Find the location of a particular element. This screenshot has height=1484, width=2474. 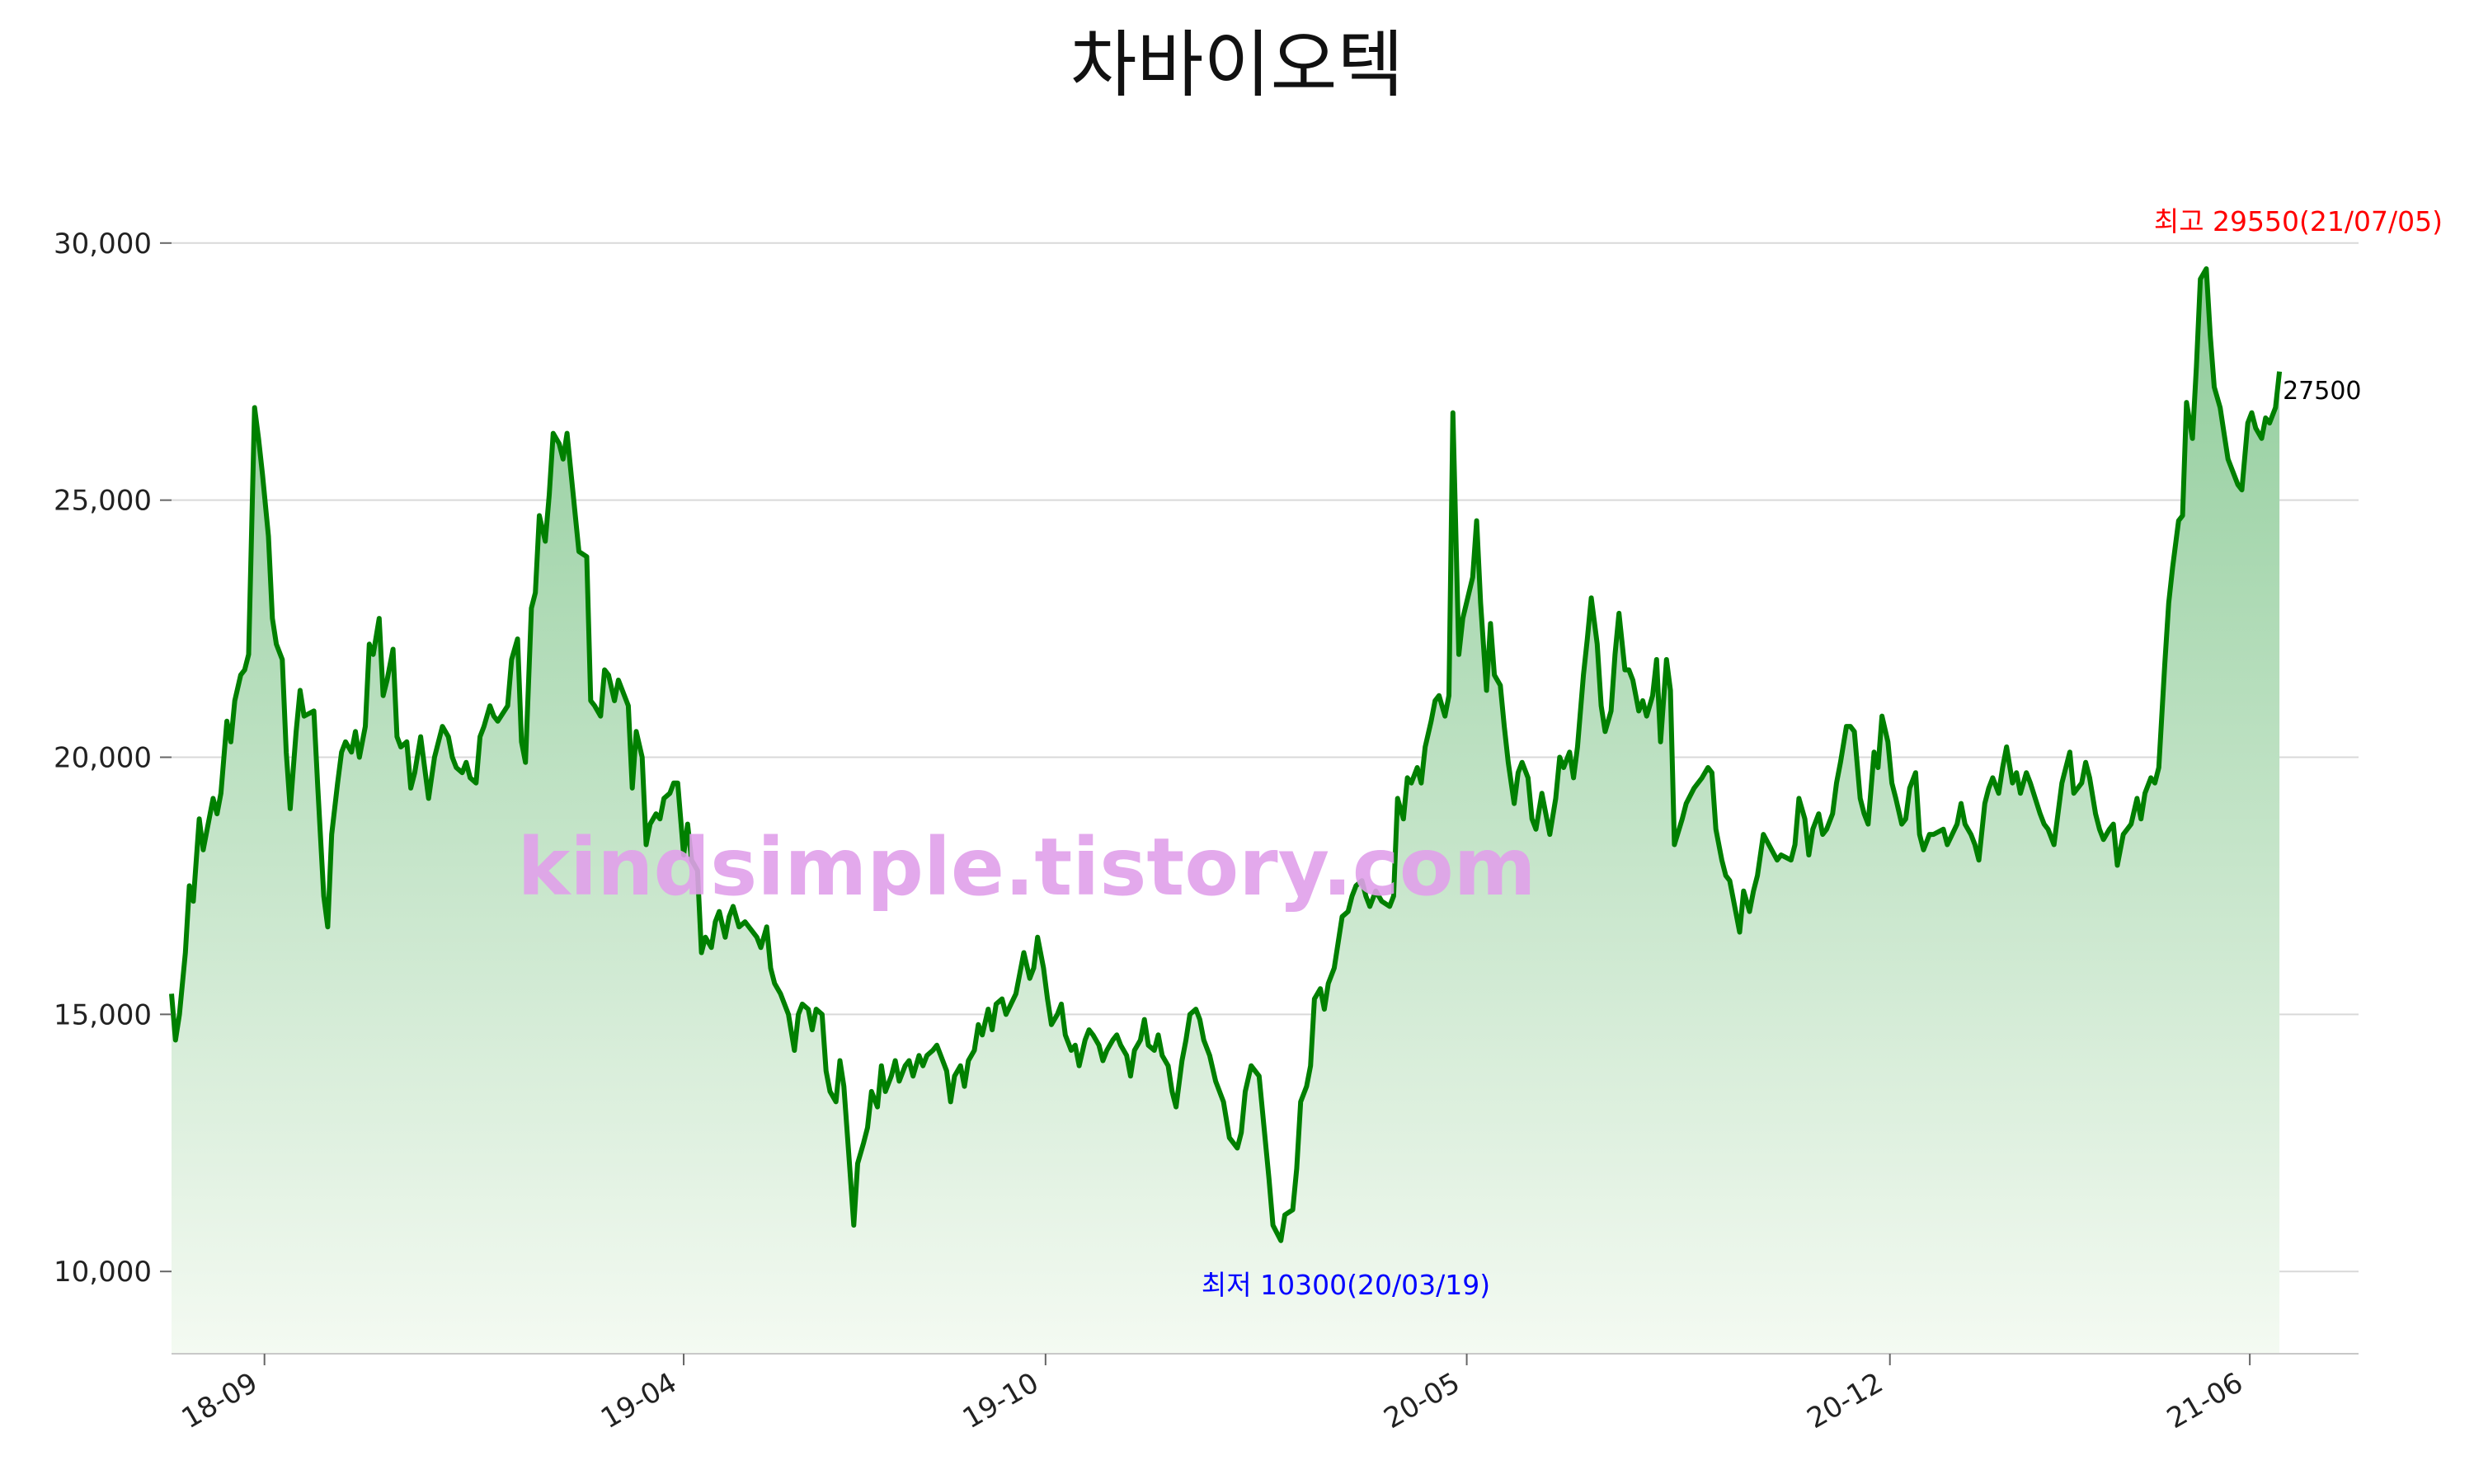

x-tick-label: 19-04 is located at coordinates (639, 1400).